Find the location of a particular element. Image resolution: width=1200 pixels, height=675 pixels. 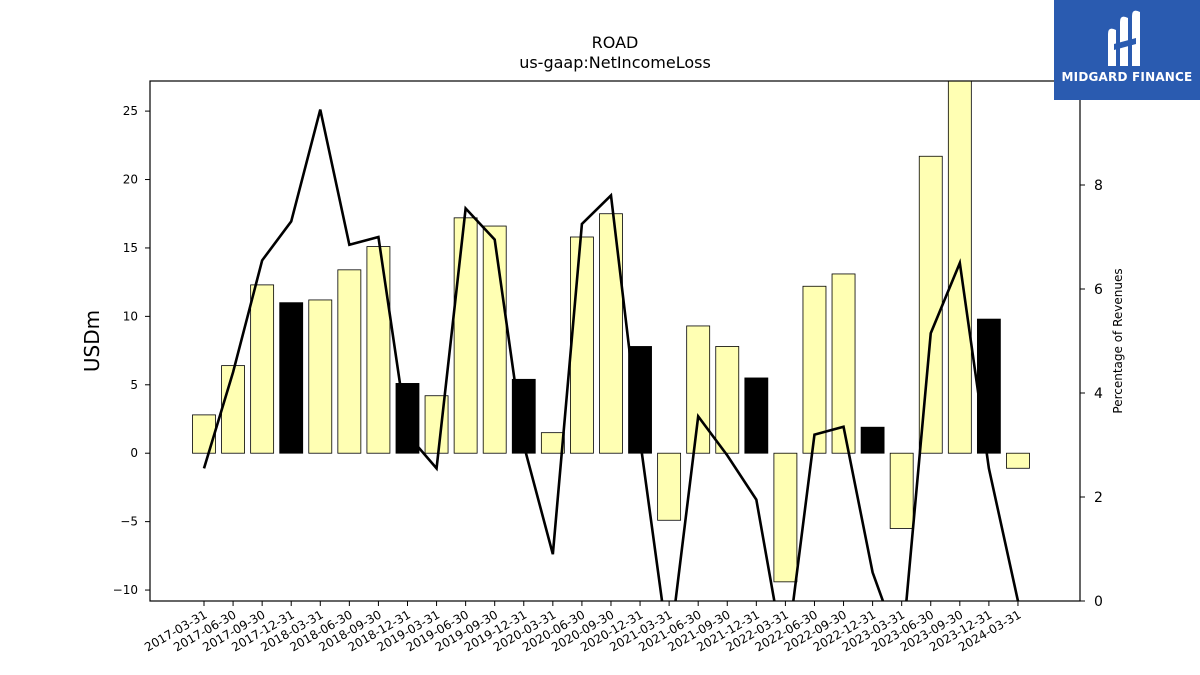

y-tick-label: 25 is located at coordinates (130, 111).